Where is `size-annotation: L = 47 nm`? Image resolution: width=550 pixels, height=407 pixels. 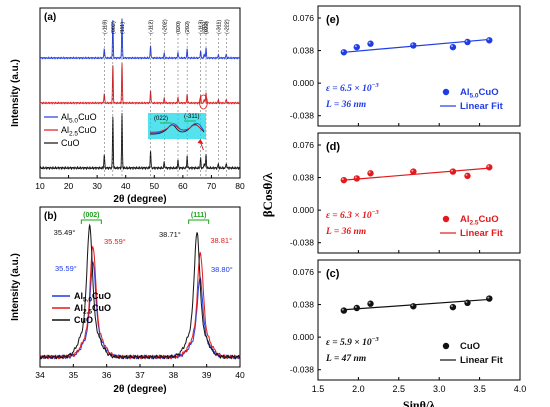
size-annotation: L = 47 nm is located at coordinates (345, 359).